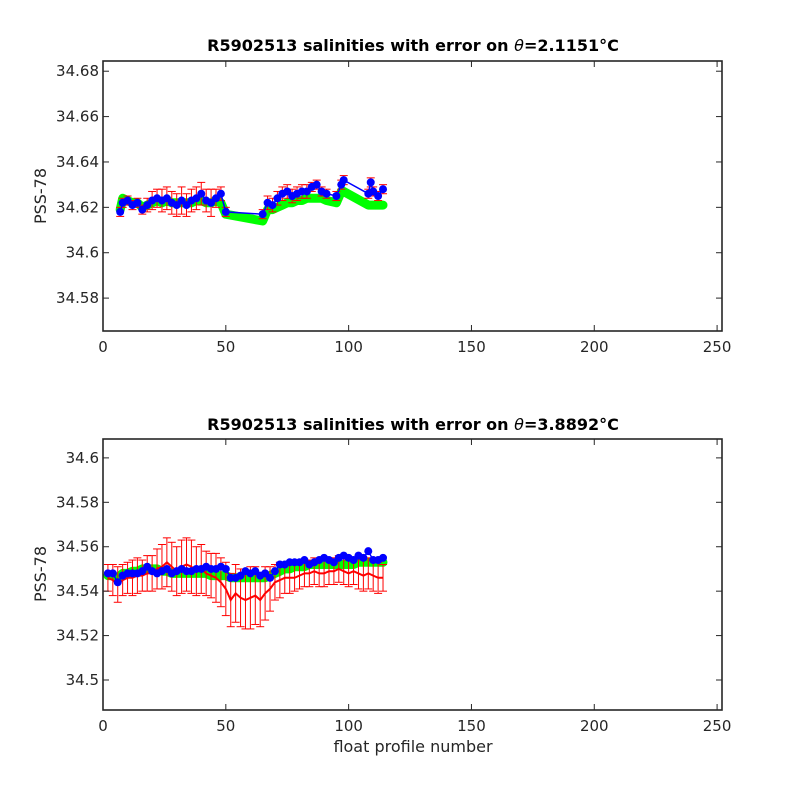 The width and height of the screenshot is (800, 805). What do you see at coordinates (77, 117) in the screenshot?
I see `y-tick-label: 34.66` at bounding box center [77, 117].